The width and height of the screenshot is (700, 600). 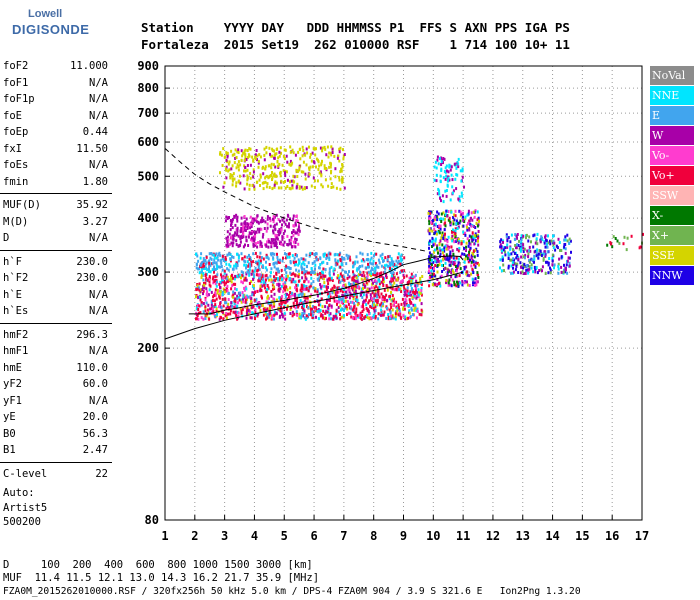 What do you see at coordinates (89, 66) in the screenshot?
I see `param-value: 11.000` at bounding box center [89, 66].